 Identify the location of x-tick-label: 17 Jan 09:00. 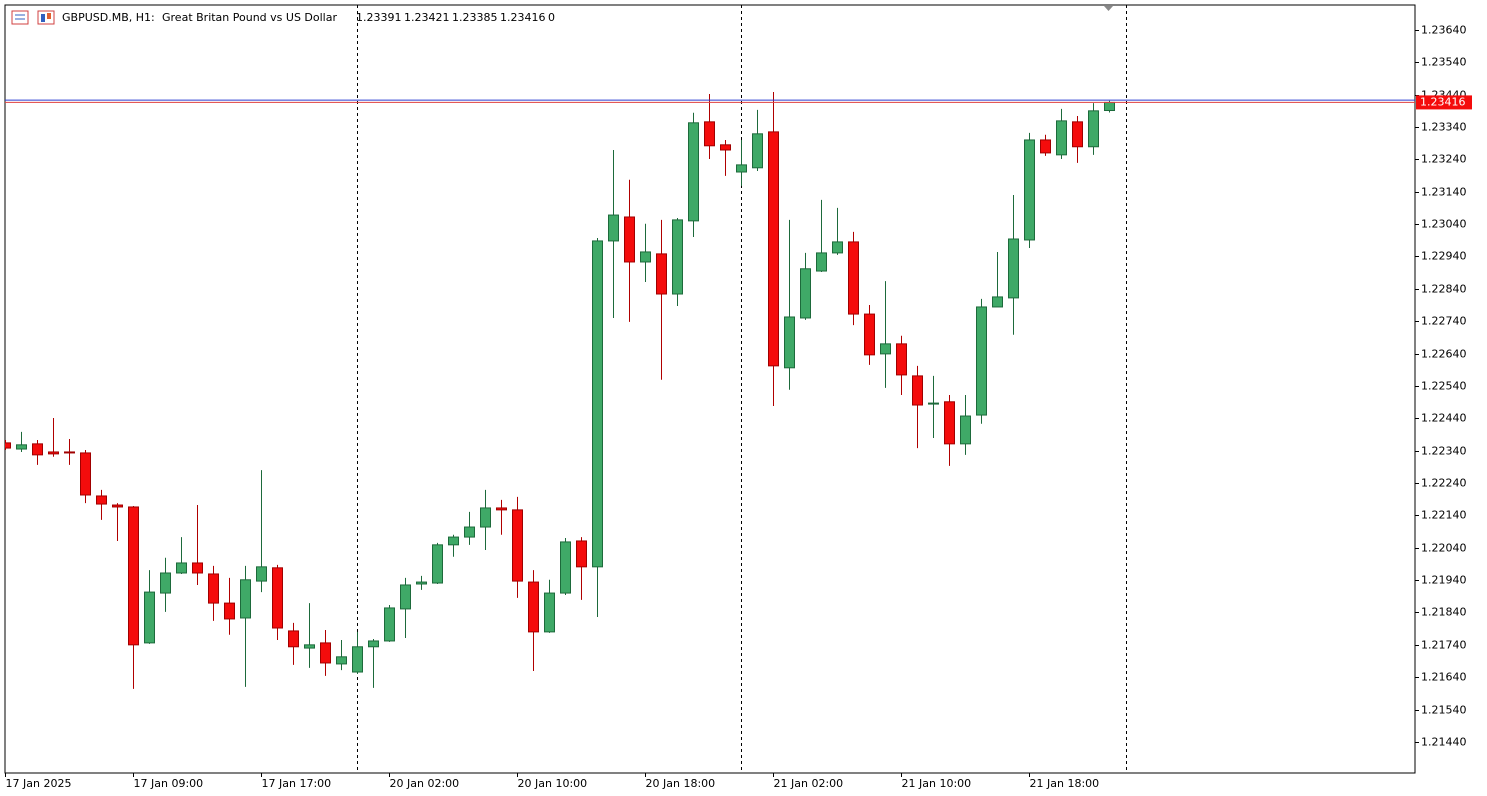
(169, 783).